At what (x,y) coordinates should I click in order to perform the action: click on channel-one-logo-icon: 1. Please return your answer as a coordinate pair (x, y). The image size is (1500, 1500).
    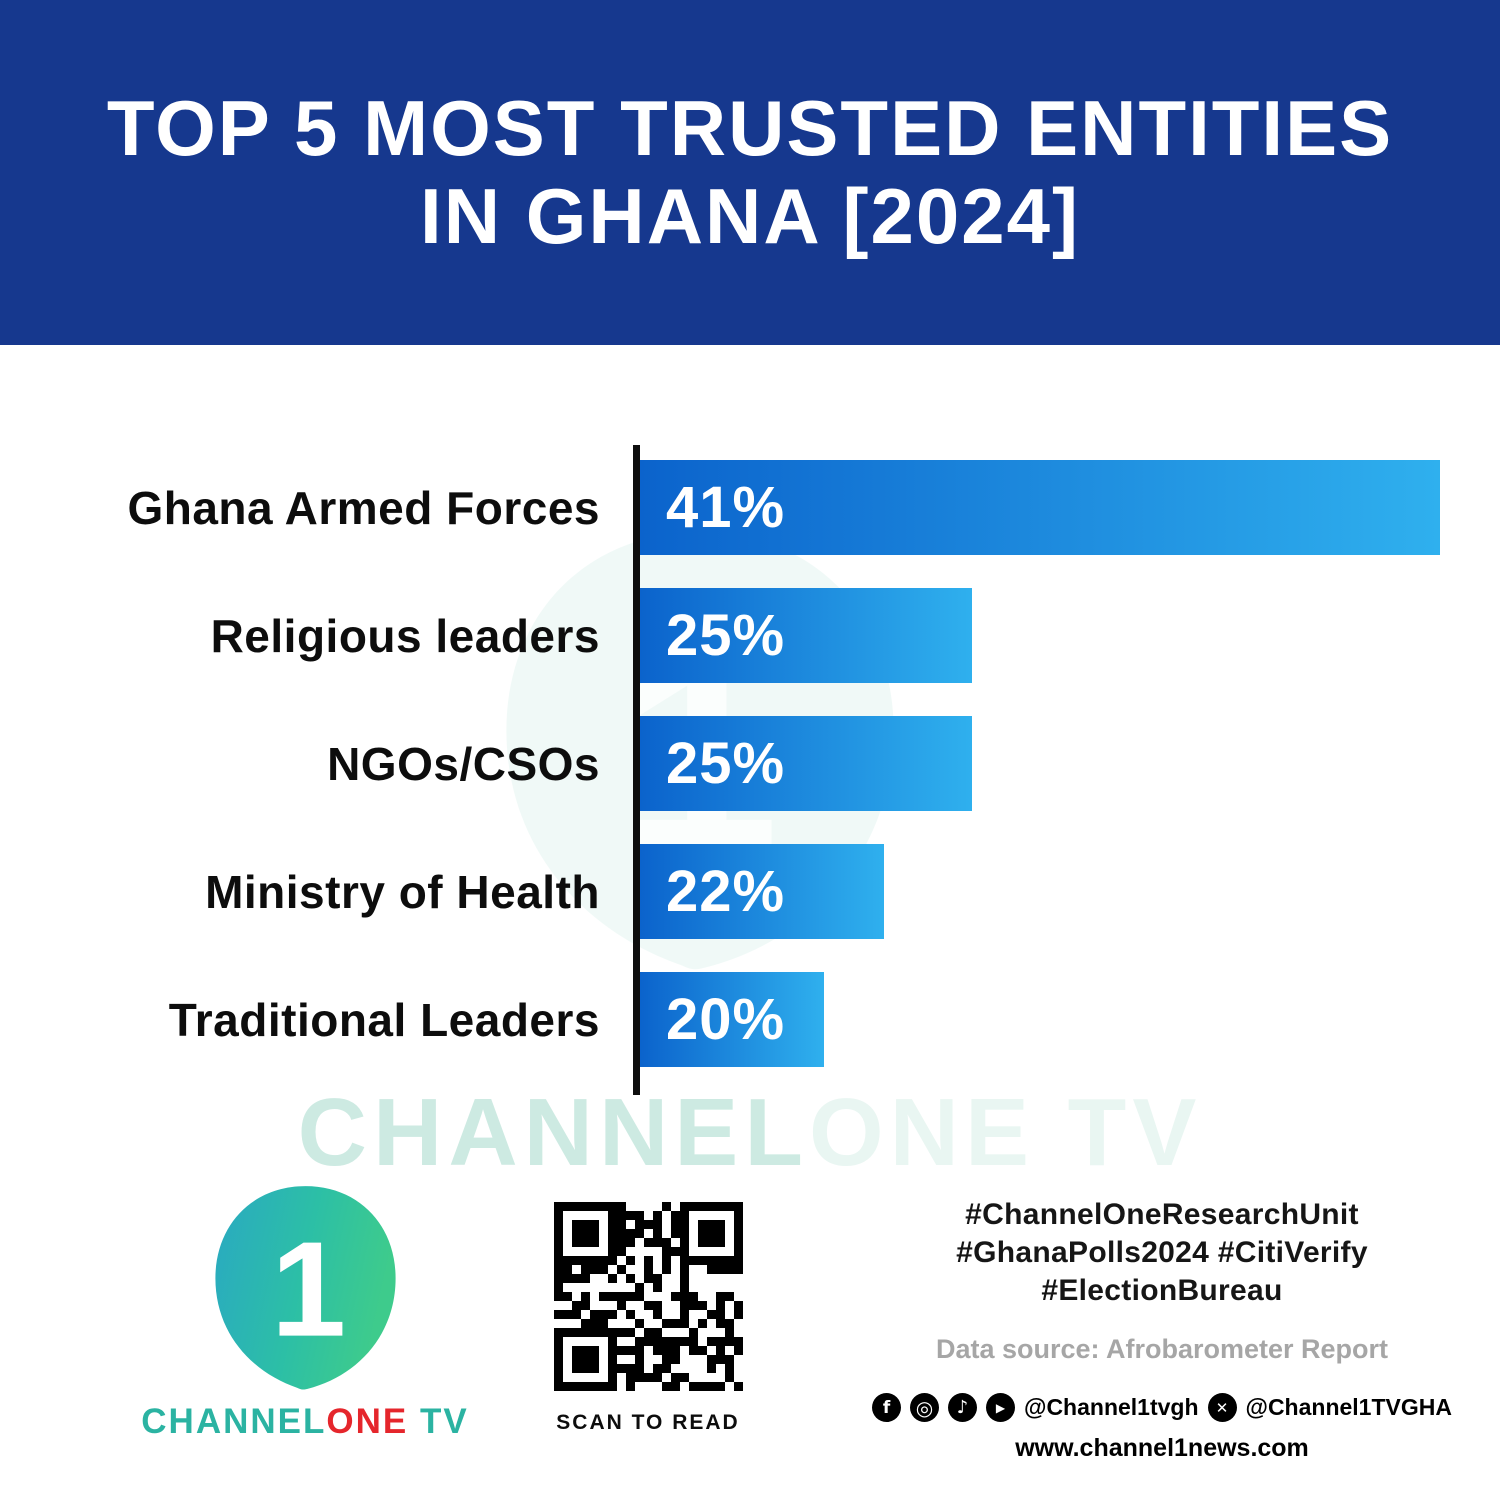
    Looking at the image, I should click on (305, 1288).